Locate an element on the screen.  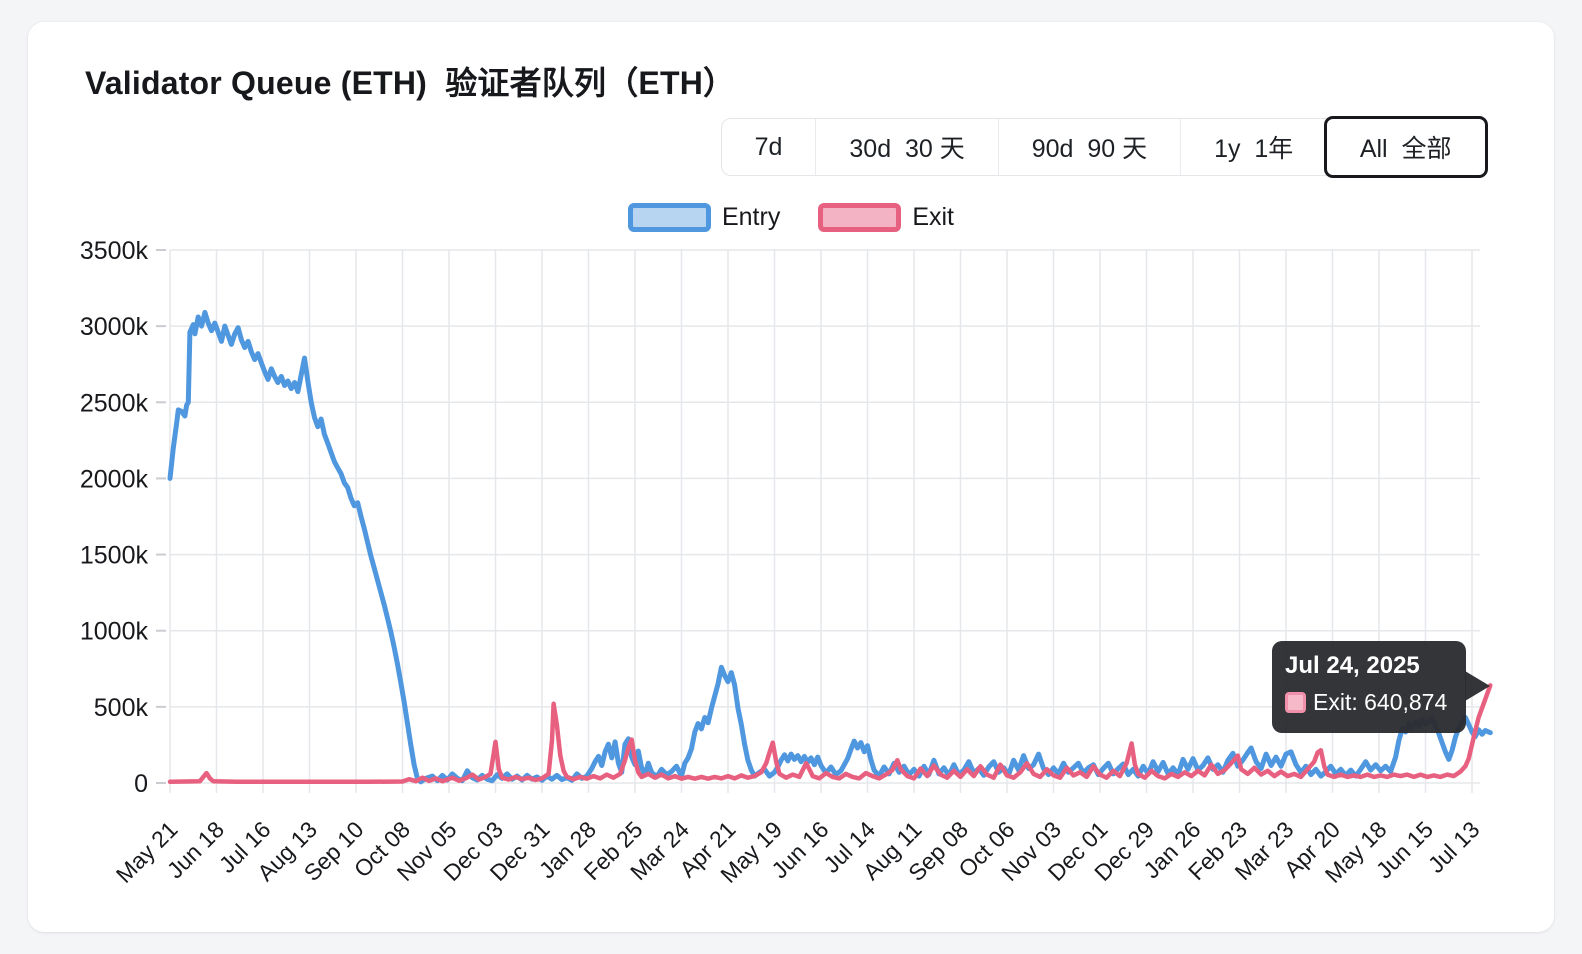
chart-title: Validator Queue (ETH) 验证者队列（ETH） is located at coordinates (410, 83).